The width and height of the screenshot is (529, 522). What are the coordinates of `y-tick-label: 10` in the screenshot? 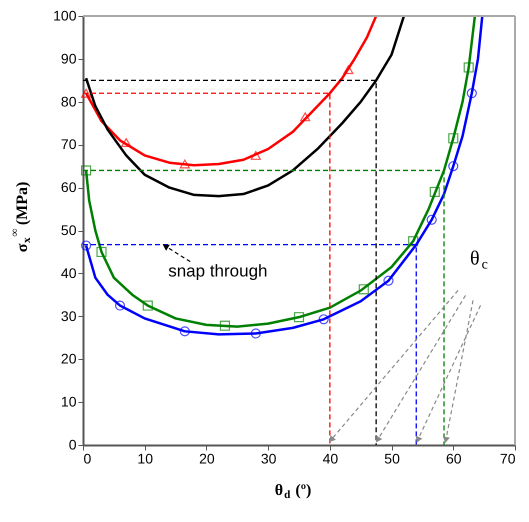 It's located at (68, 402).